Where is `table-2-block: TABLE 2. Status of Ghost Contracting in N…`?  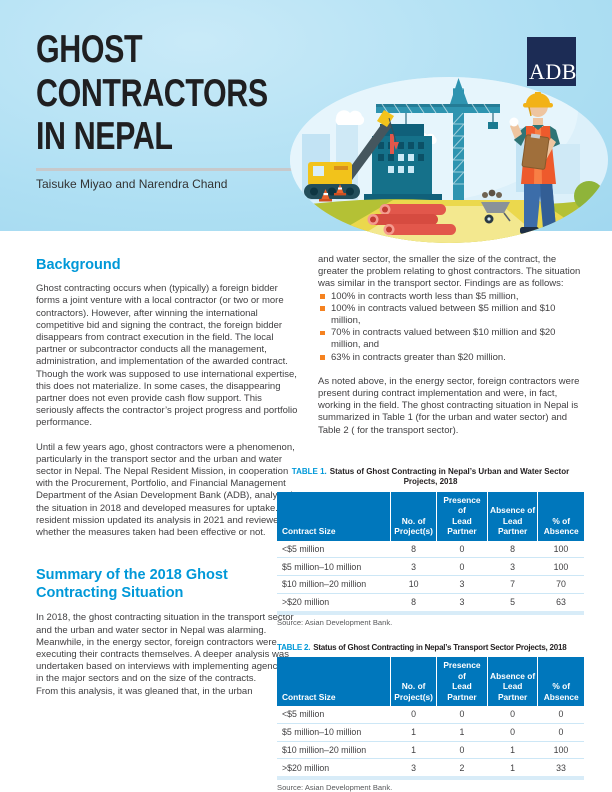
table-2-block: TABLE 2. Status of Ghost Contracting in N… is located at coordinates (430, 717).